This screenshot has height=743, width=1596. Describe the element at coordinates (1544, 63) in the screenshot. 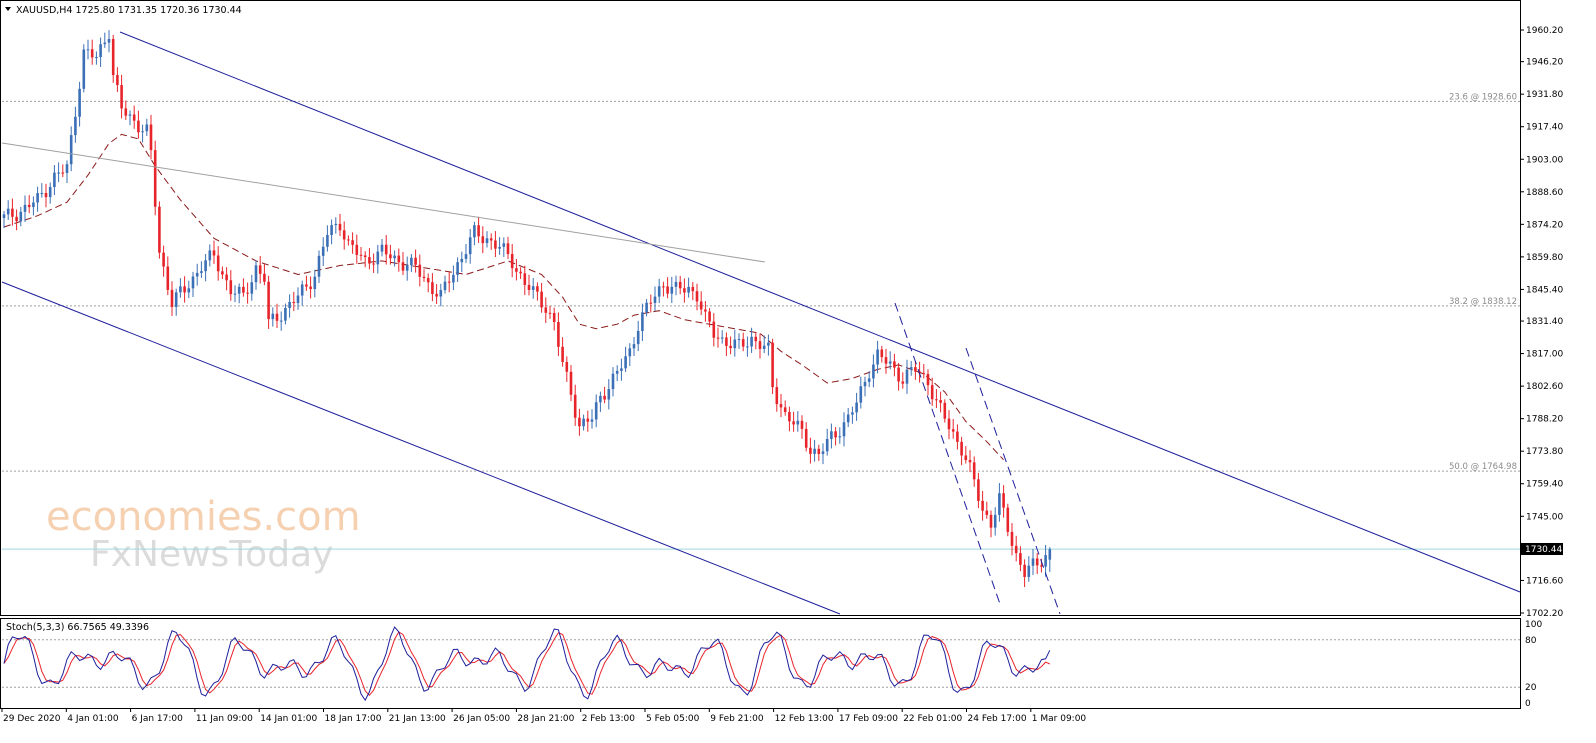

I see `y-tick-label: 1946.20` at that location.